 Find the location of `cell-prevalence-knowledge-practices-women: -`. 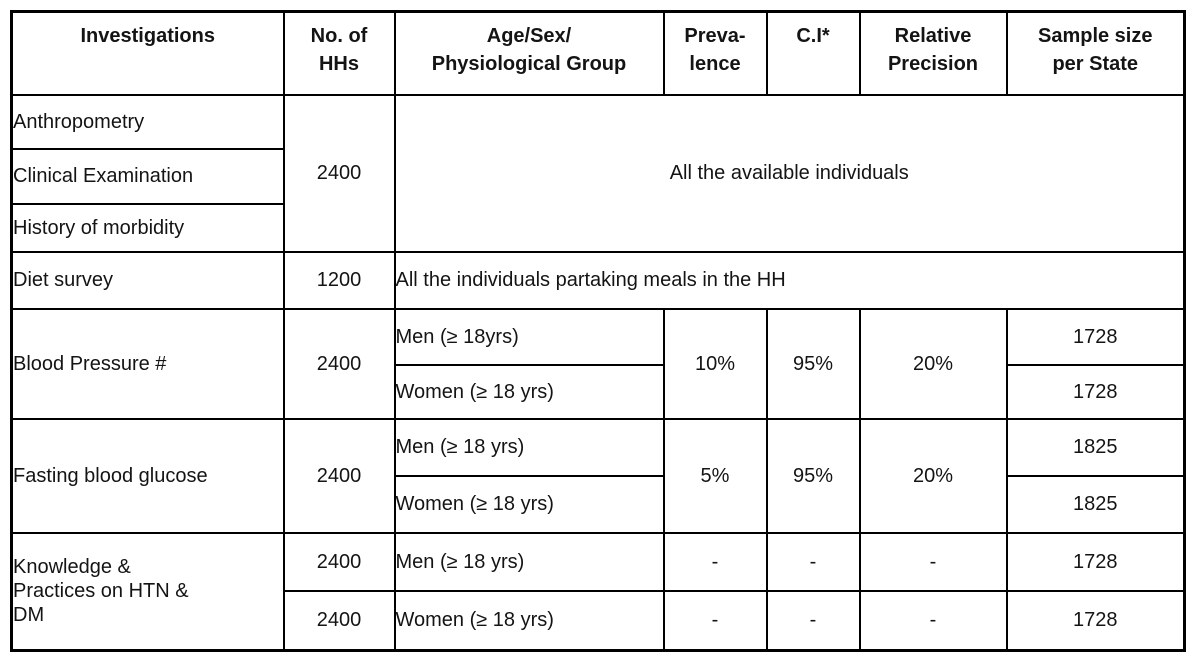

cell-prevalence-knowledge-practices-women: - is located at coordinates (715, 620).